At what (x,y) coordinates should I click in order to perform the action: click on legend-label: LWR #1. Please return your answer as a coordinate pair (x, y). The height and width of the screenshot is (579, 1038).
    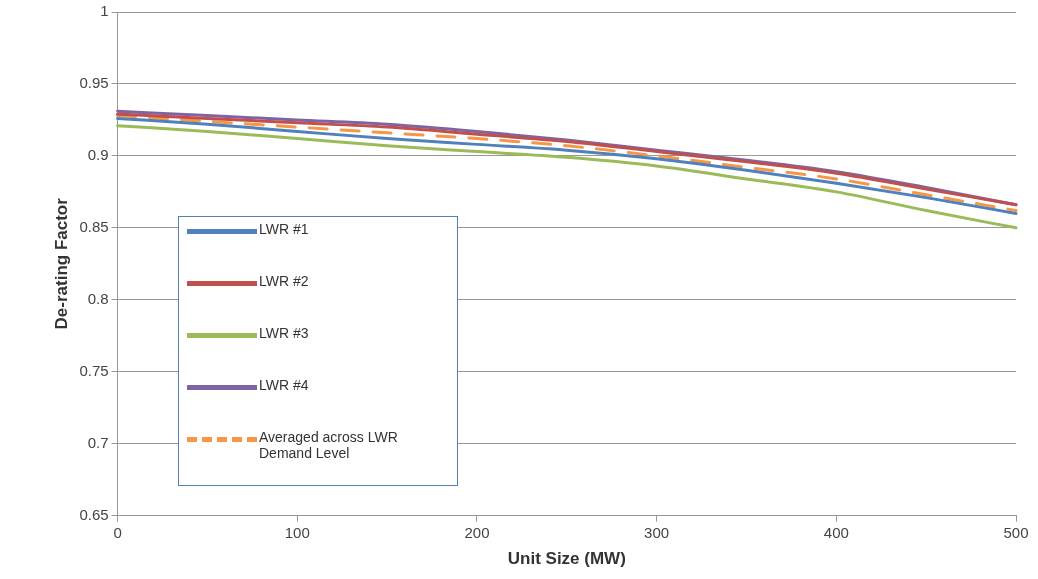
    Looking at the image, I should click on (284, 229).